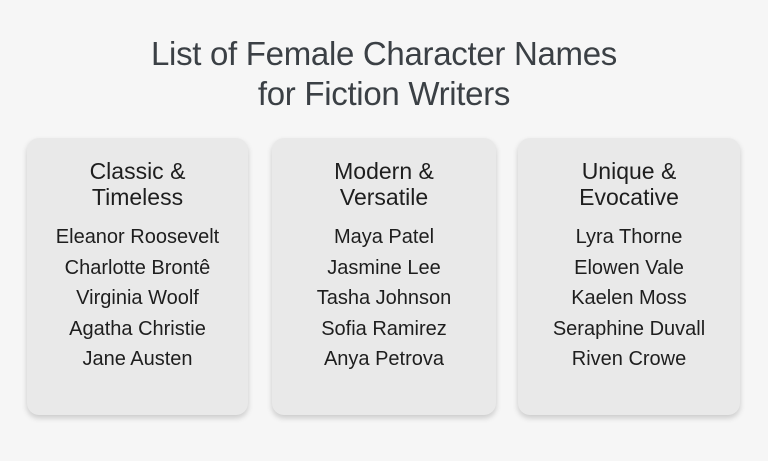 This screenshot has width=768, height=461. Describe the element at coordinates (384, 93) in the screenshot. I see `title-line-2: for Fiction Writers` at that location.